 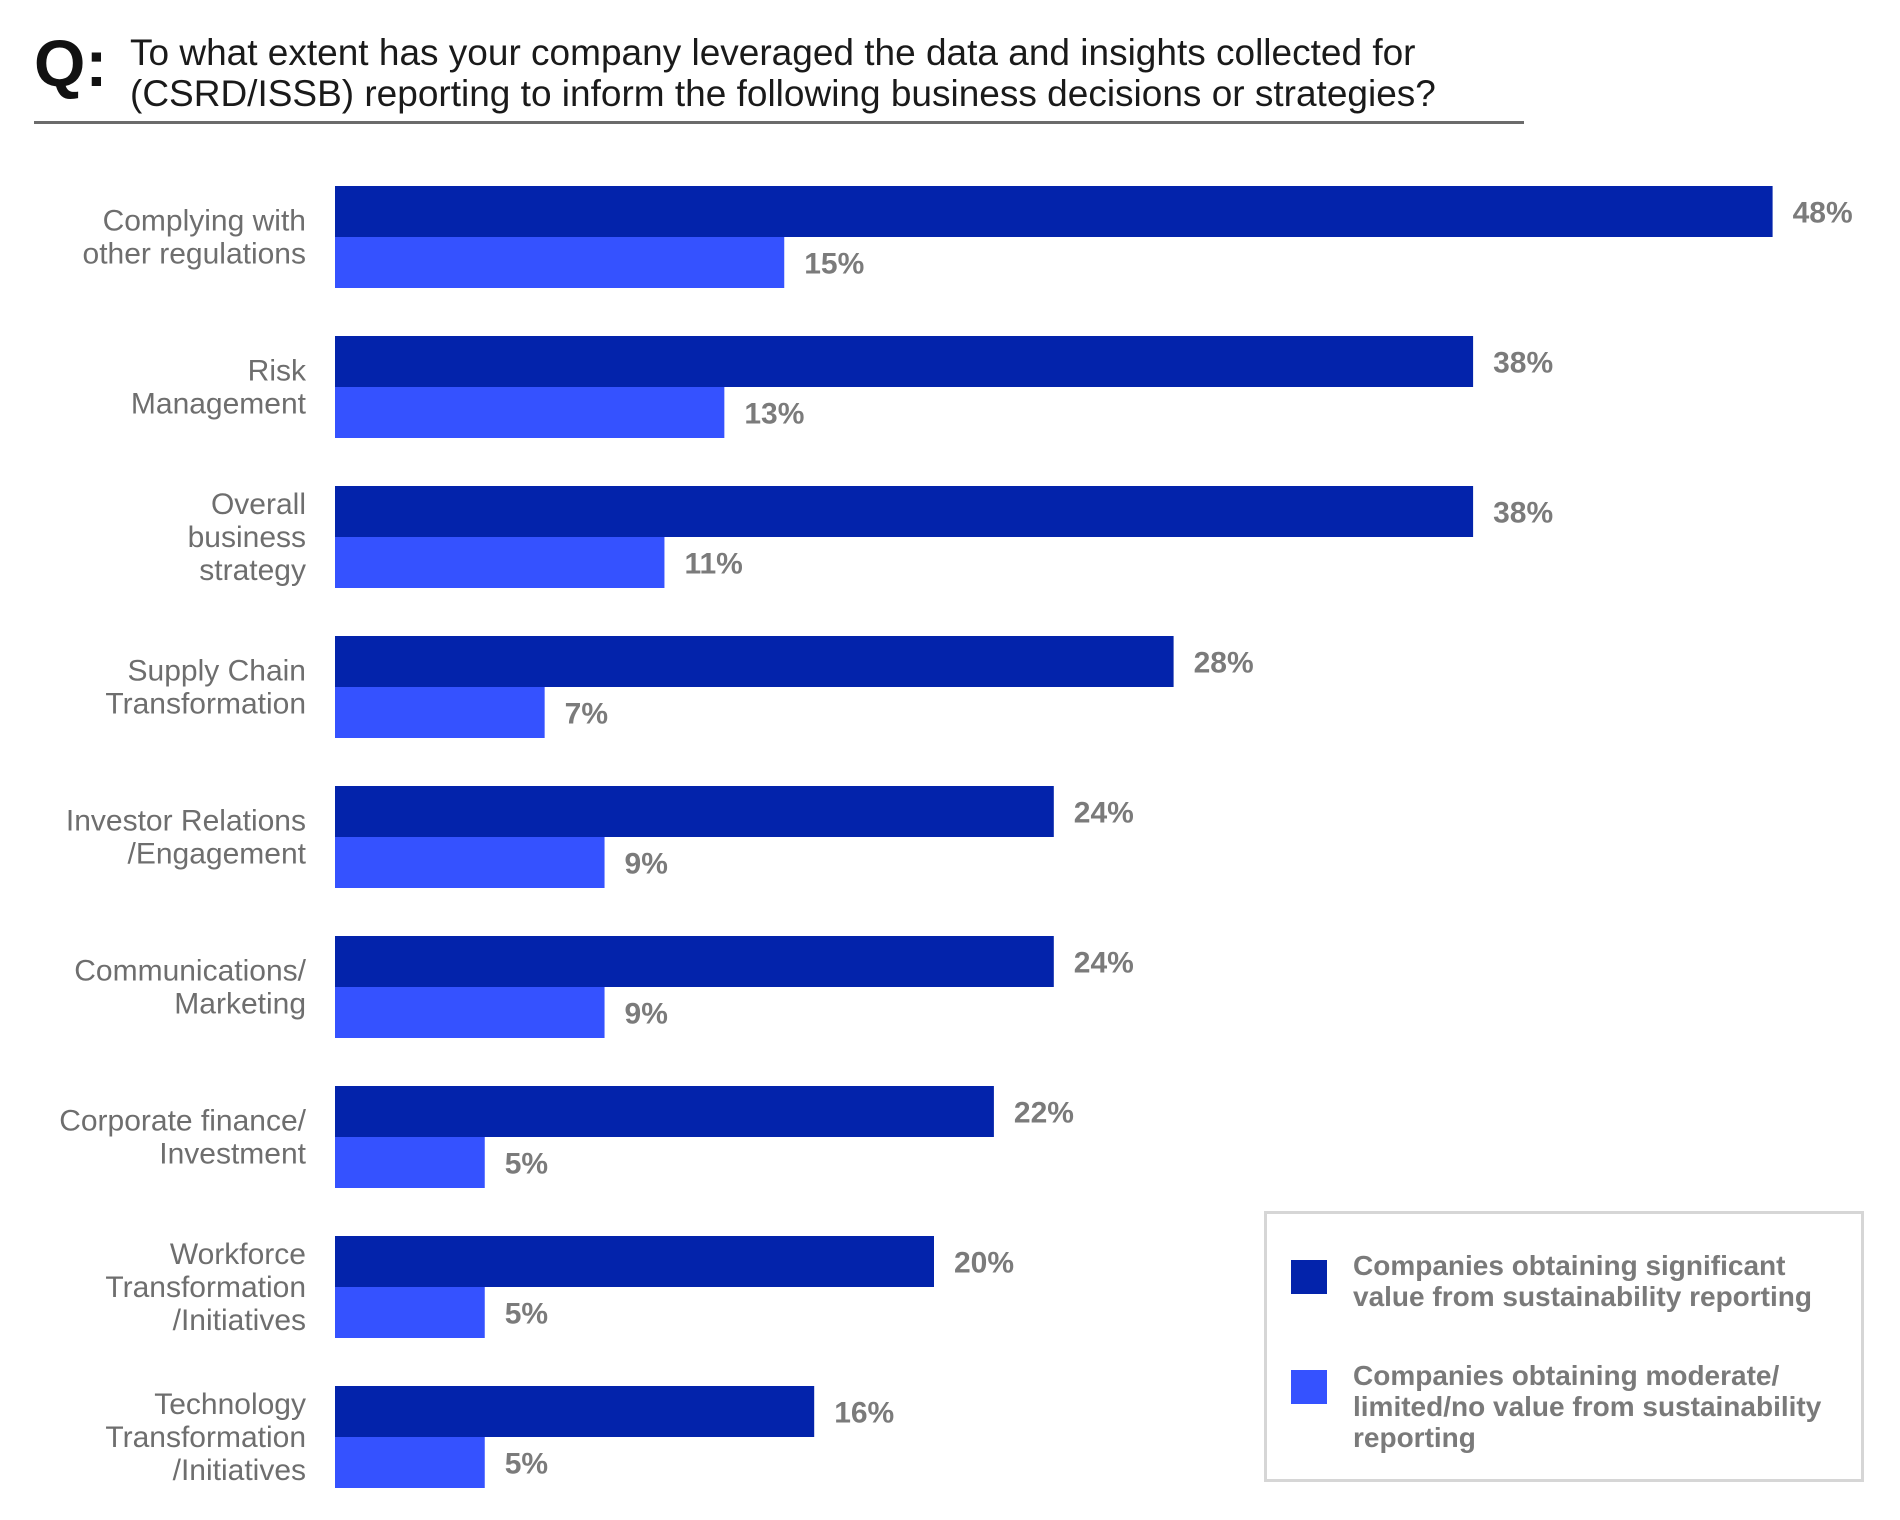 I want to click on question-label: Q:, so click(x=71, y=63).